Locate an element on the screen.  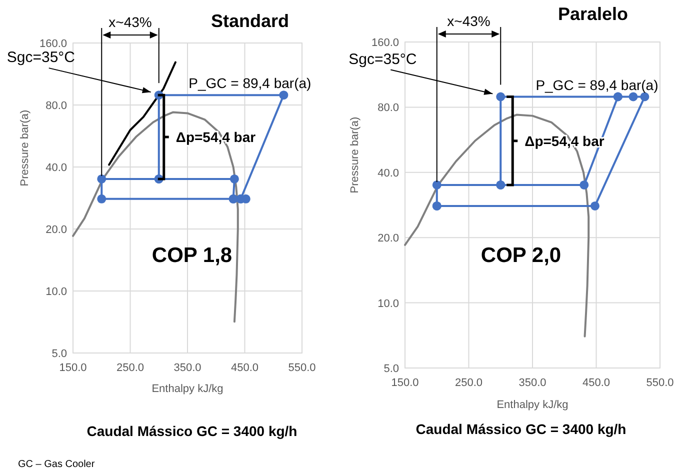
annotation: Δp=54,4 bar is located at coordinates (216, 137).